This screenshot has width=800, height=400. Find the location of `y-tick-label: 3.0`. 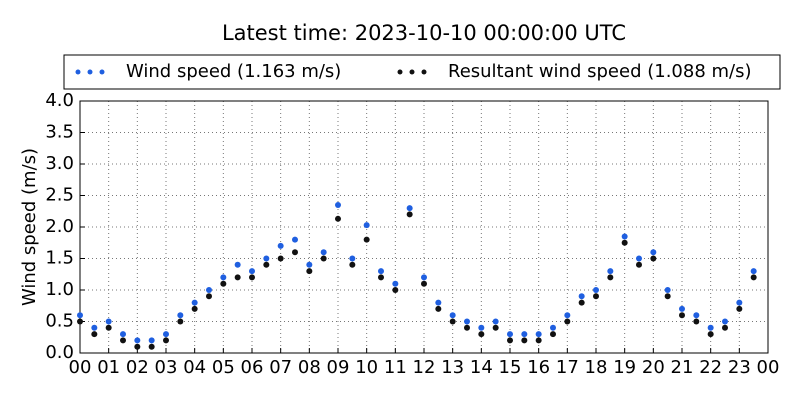

y-tick-label: 3.0 is located at coordinates (59, 163).